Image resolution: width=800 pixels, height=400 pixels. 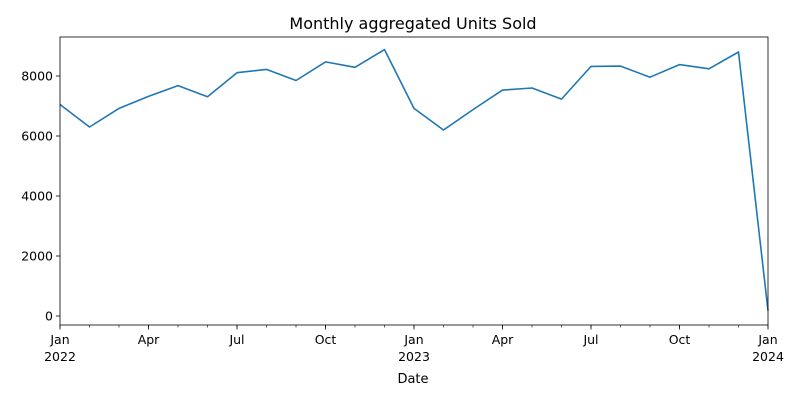 I want to click on y-tick-label: 4000, so click(x=37, y=196).